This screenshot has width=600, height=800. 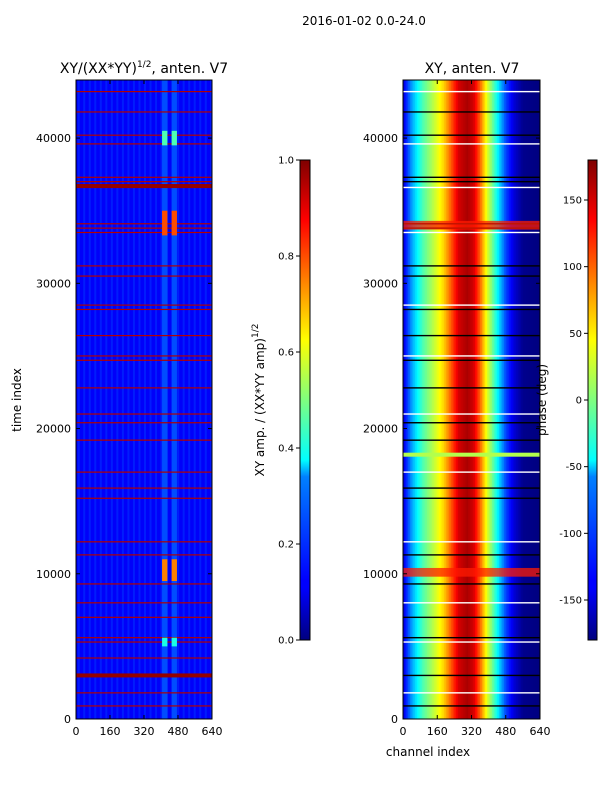 I want to click on y-tick-label: 0, so click(x=67, y=719).